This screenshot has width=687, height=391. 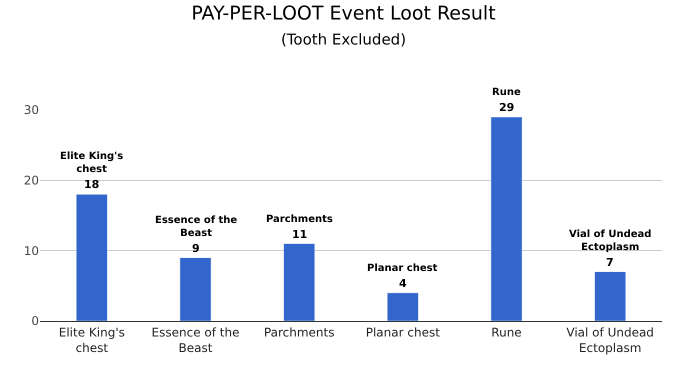 I want to click on data-label: 29, so click(x=506, y=107).